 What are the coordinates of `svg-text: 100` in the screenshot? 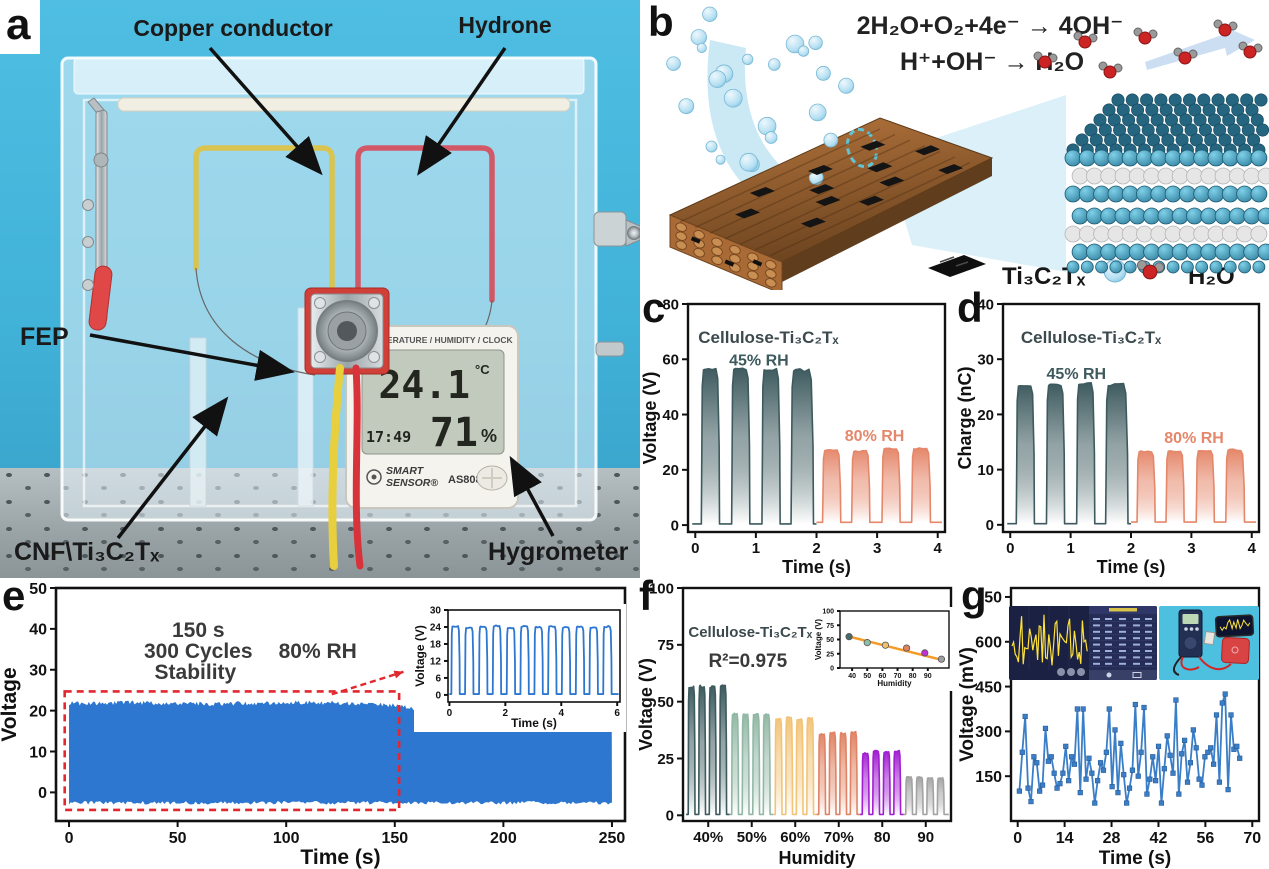 It's located at (828, 612).